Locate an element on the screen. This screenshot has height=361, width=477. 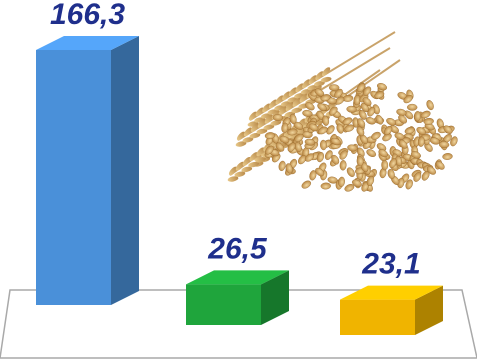
value-label-1: 166,3 is located at coordinates (87, 15).